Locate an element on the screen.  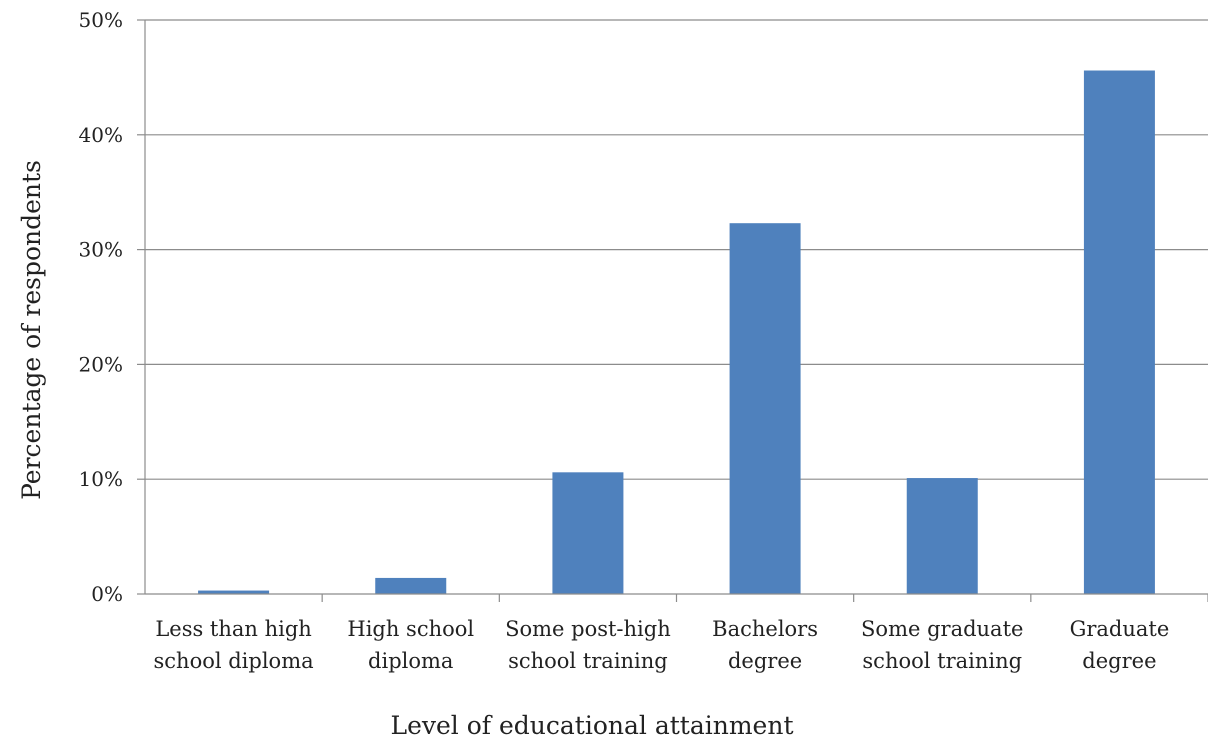
y-tick-label: 30% is located at coordinates (101, 250).